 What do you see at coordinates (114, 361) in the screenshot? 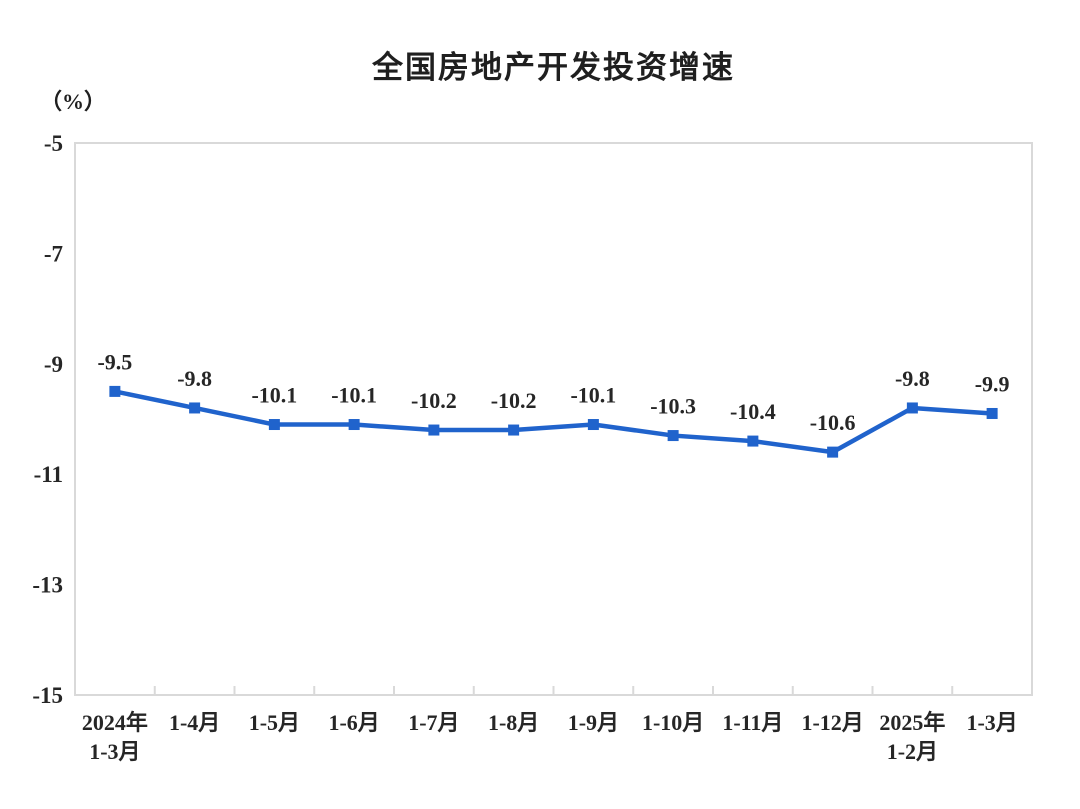
I see `data-point-label: -9.5` at bounding box center [114, 361].